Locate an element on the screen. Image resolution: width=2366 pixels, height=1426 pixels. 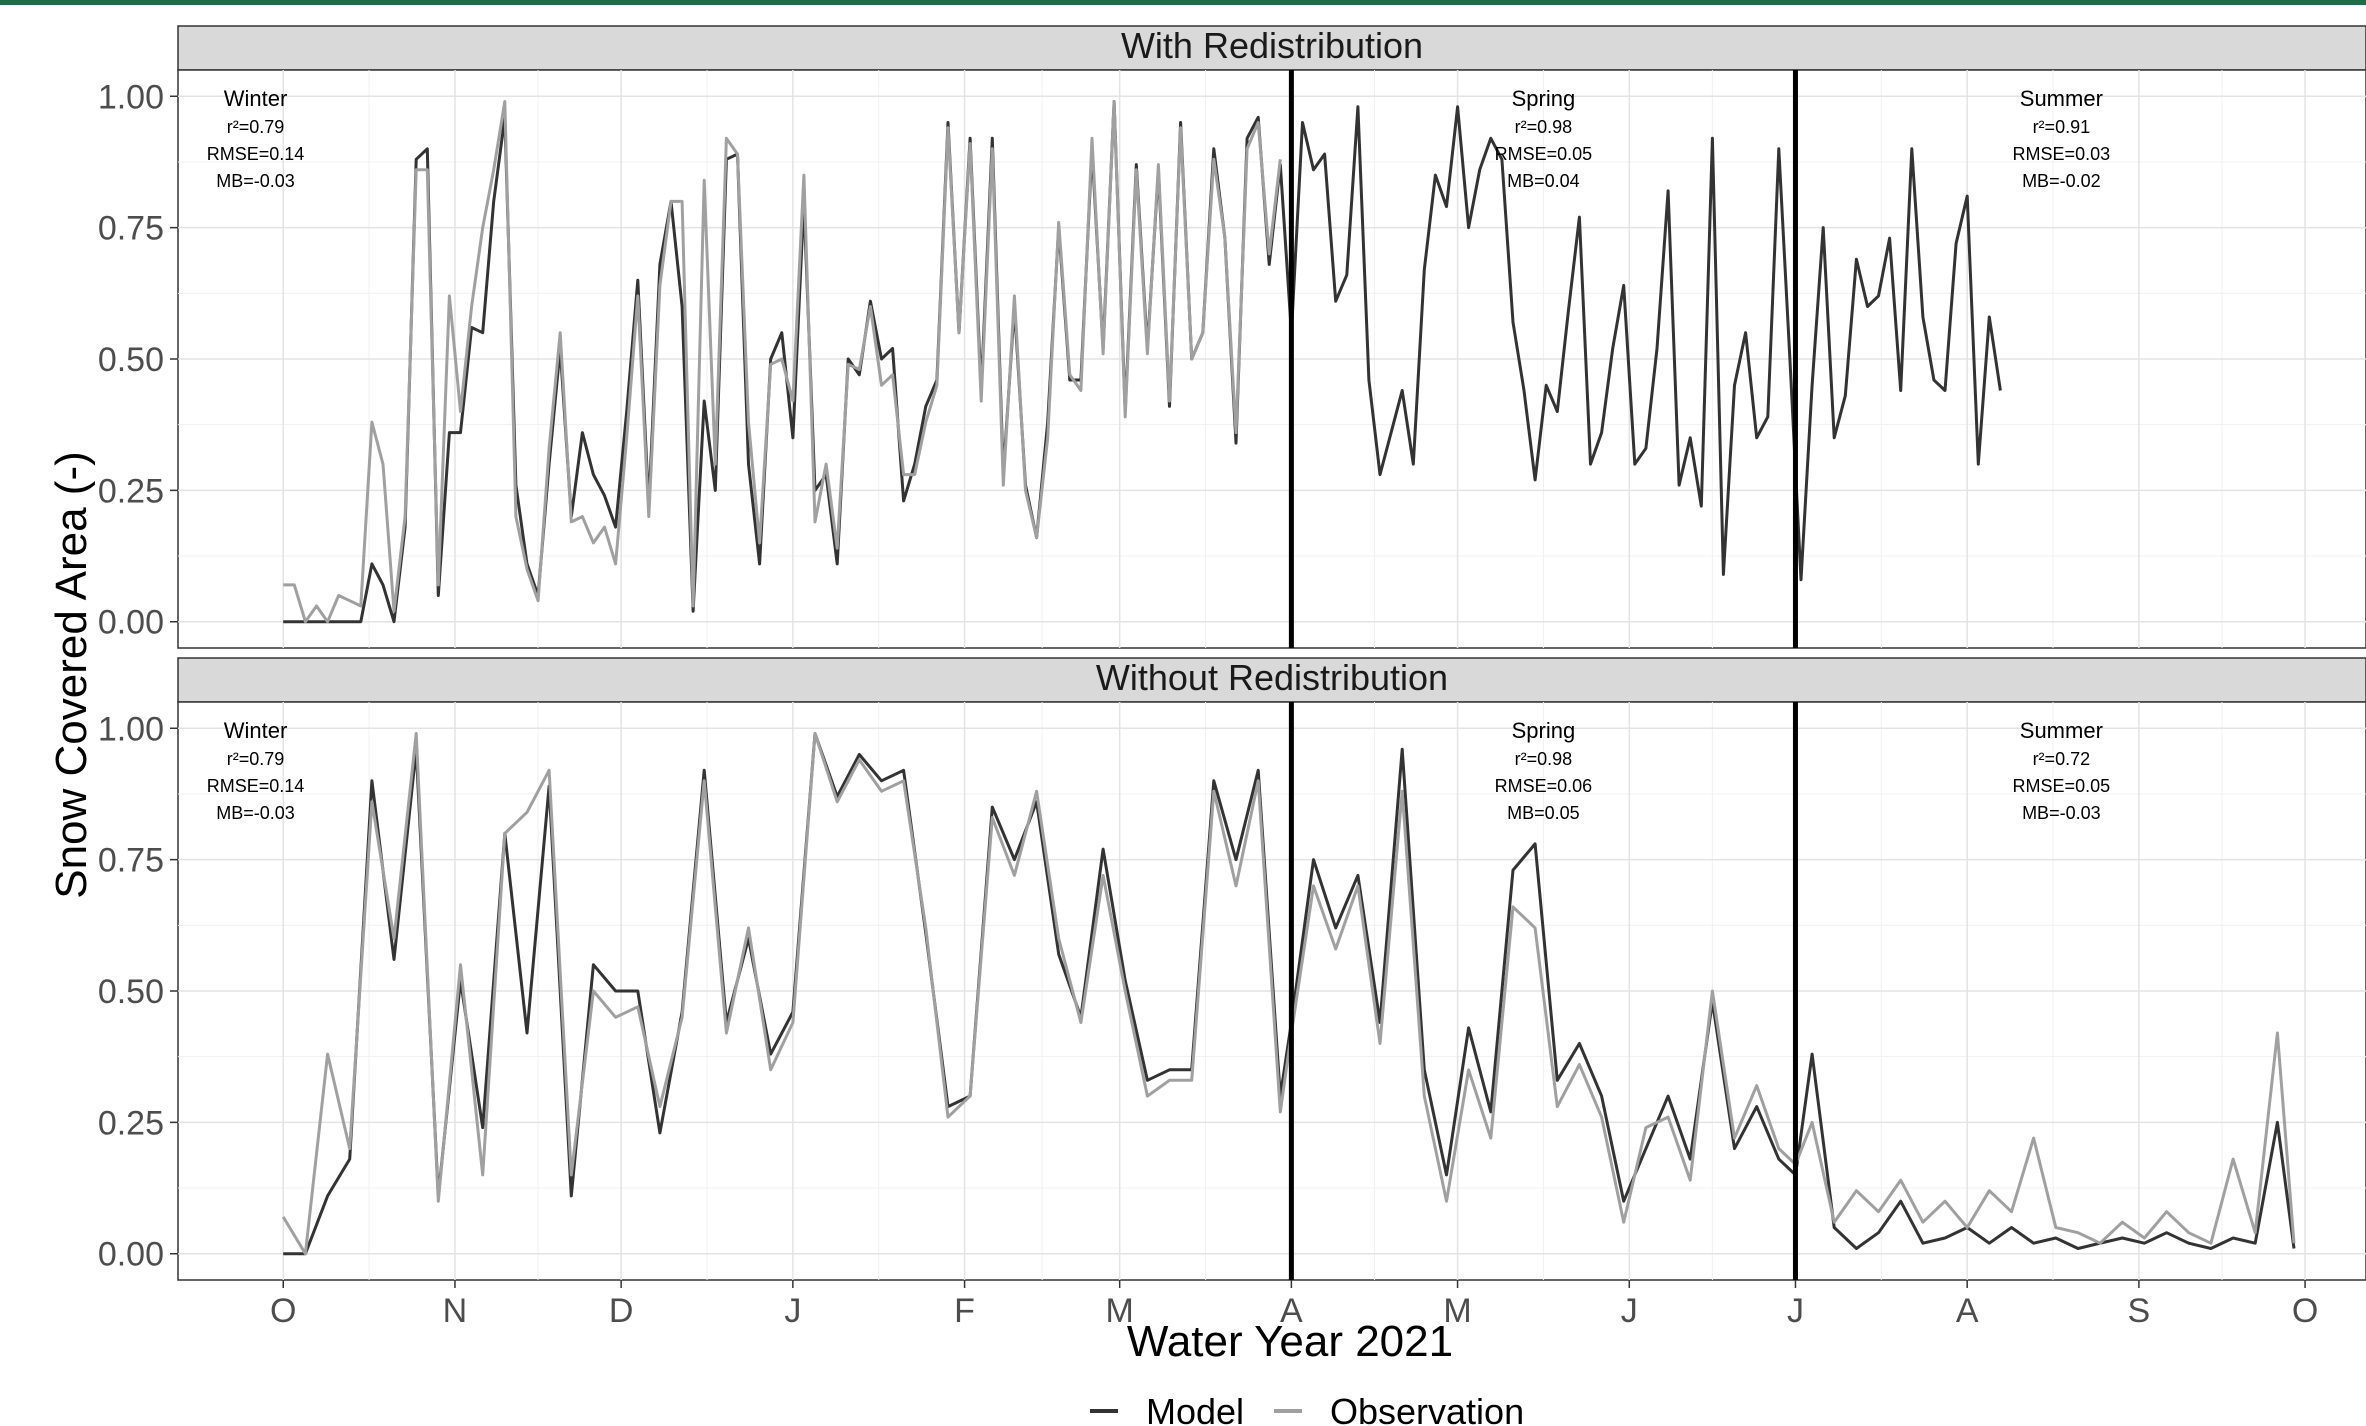
panel-title: With Redistribution is located at coordinates (1272, 45).